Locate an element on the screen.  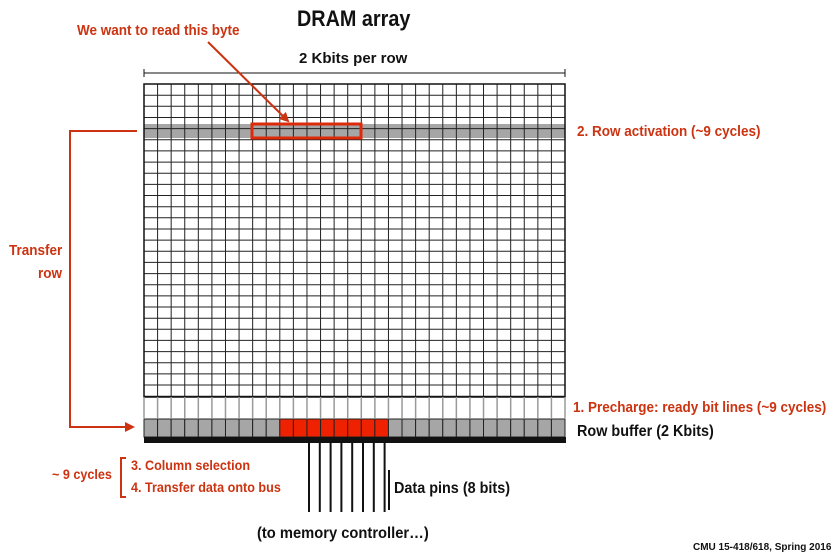
row-activation-label: 2. Row activation (~9 cycles) is located at coordinates (669, 131).